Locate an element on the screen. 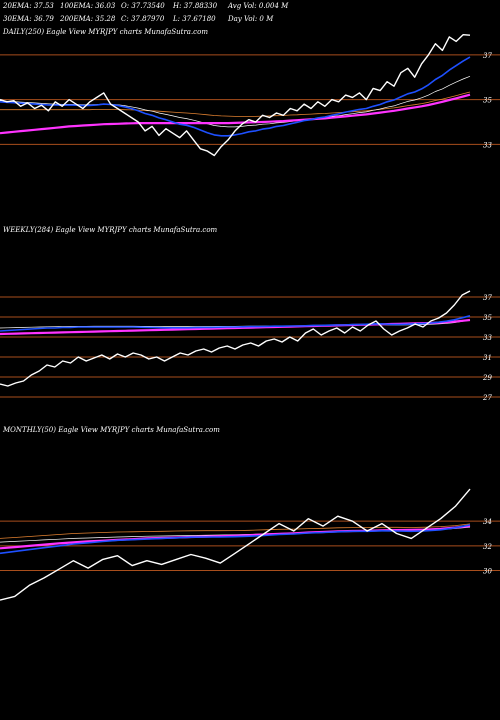 The image size is (500, 720). stat-high: H: 37.88330 is located at coordinates (195, 6).